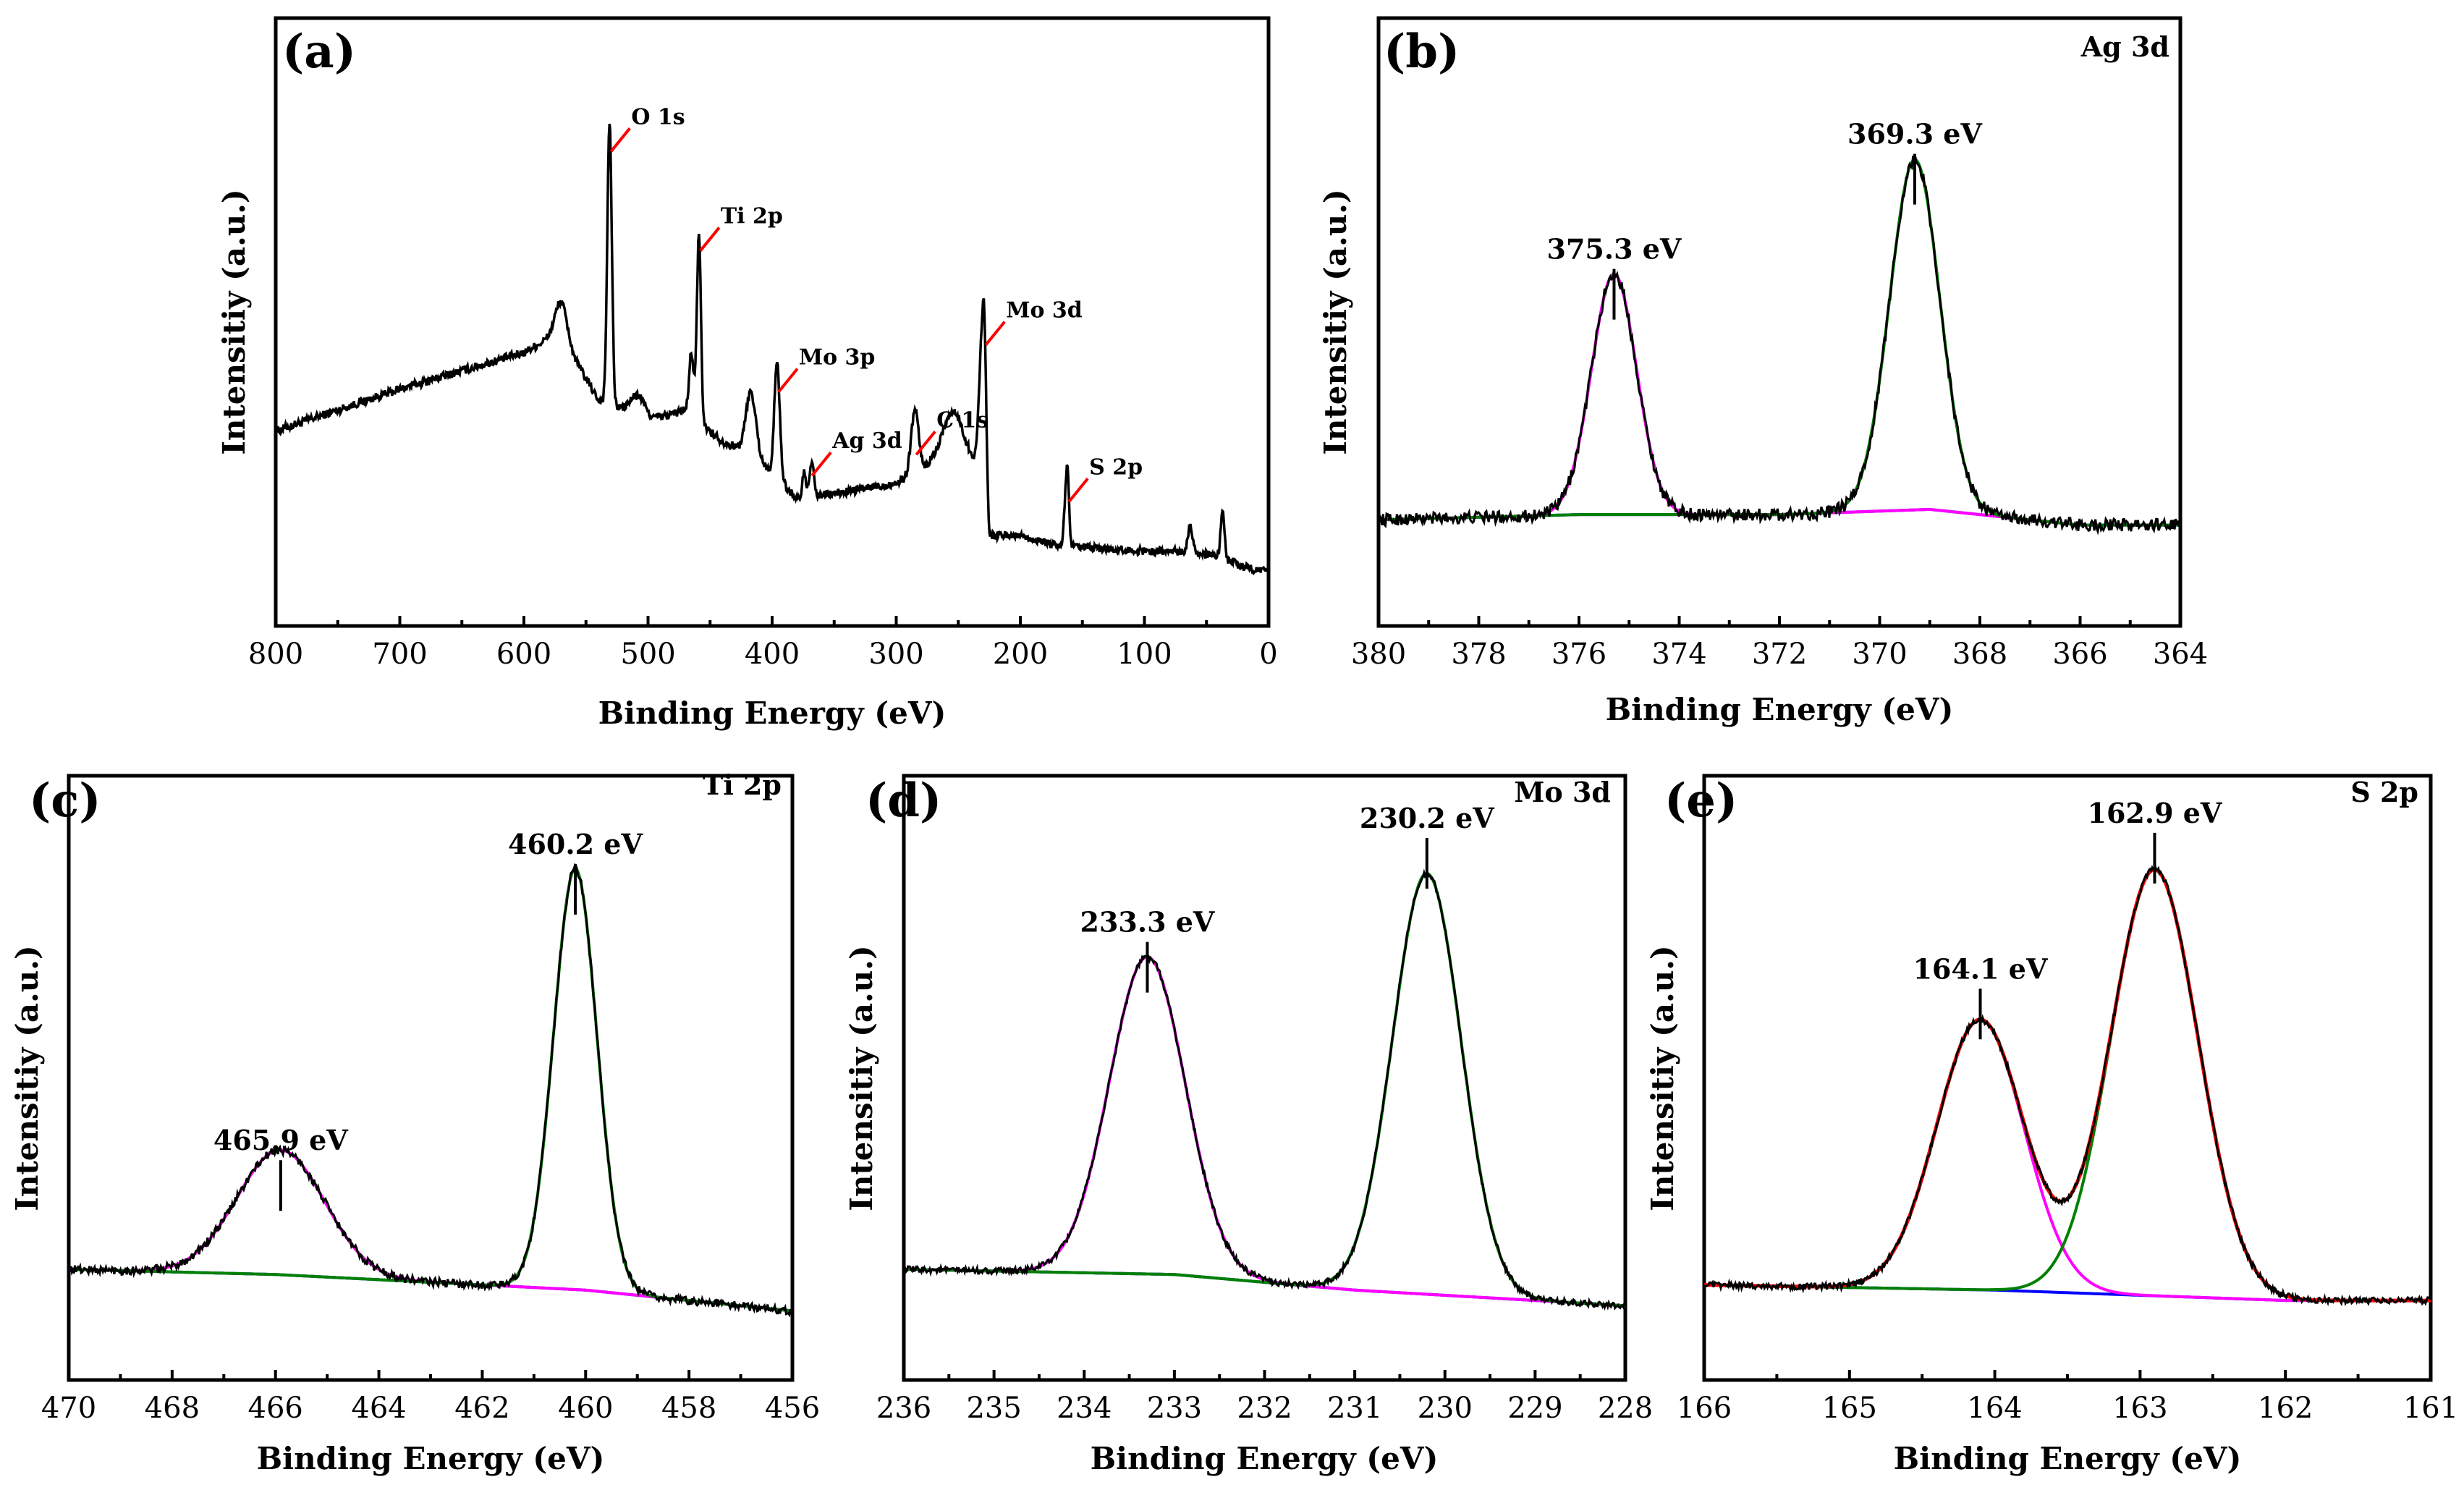  I want to click on panel-c-baseline, so click(431, 1290).